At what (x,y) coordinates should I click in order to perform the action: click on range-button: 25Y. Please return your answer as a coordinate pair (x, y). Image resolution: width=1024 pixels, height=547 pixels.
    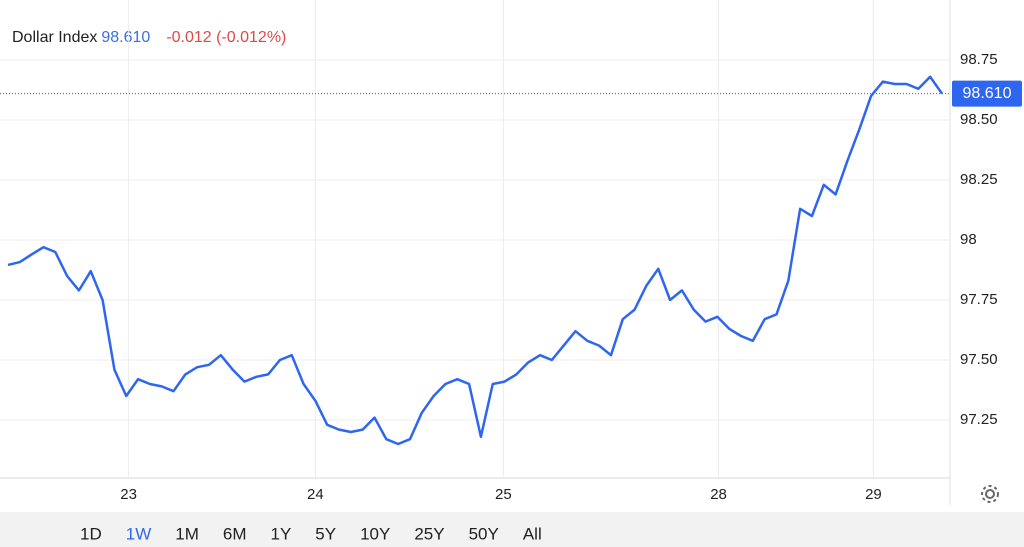
    Looking at the image, I should click on (429, 533).